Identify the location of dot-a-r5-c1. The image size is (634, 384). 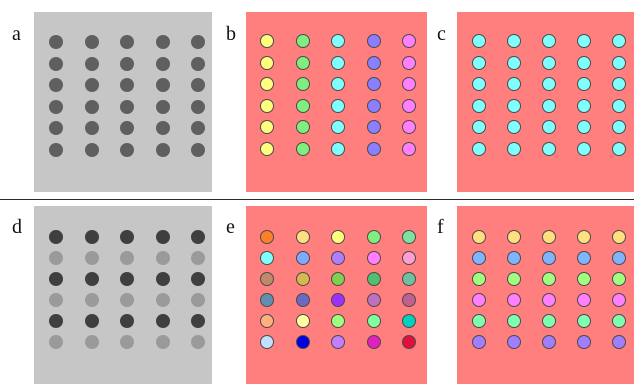
(56, 128).